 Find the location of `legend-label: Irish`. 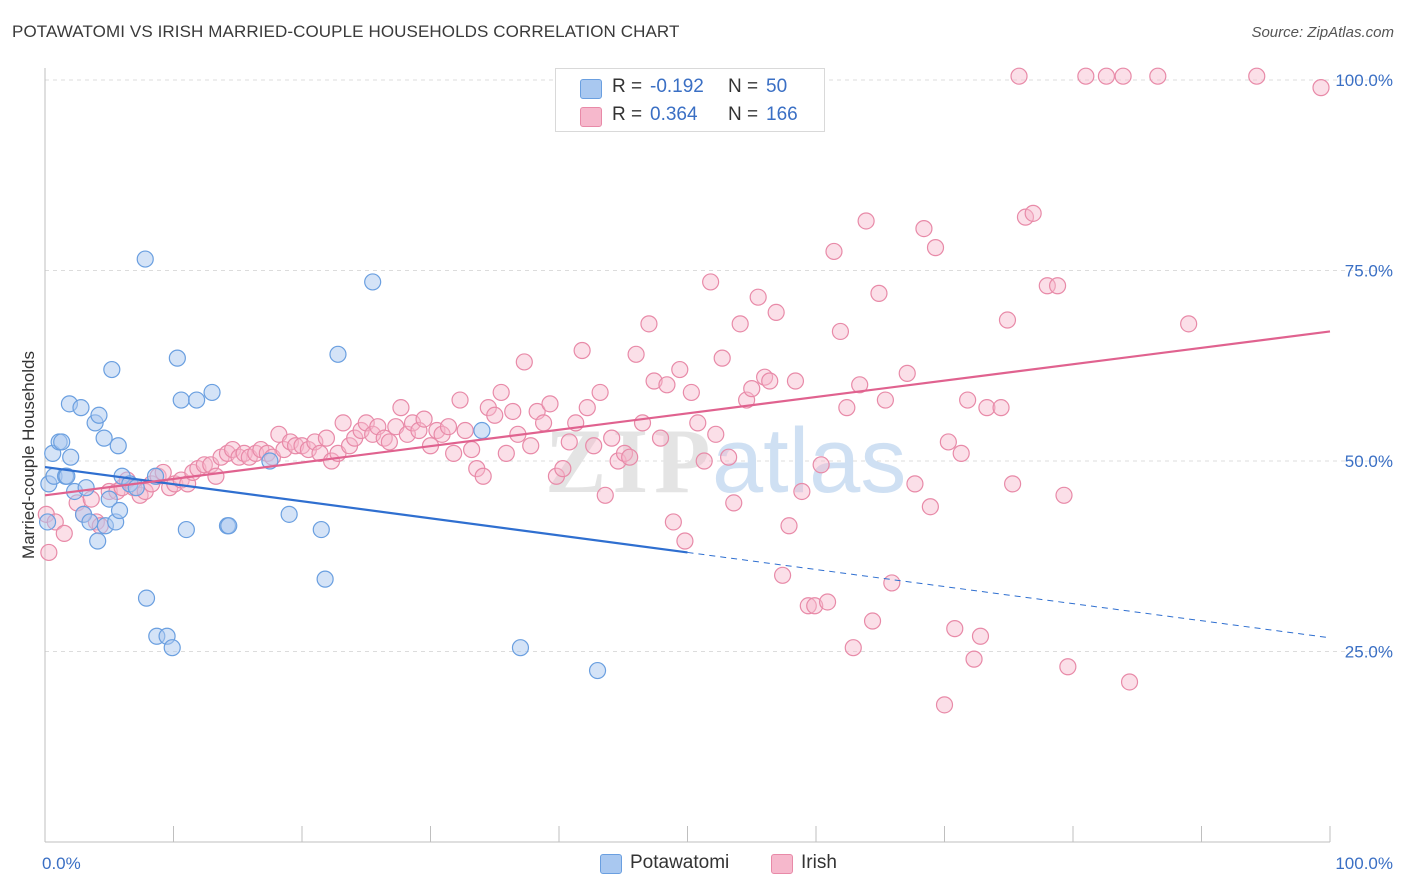

legend-label: Irish is located at coordinates (819, 862).